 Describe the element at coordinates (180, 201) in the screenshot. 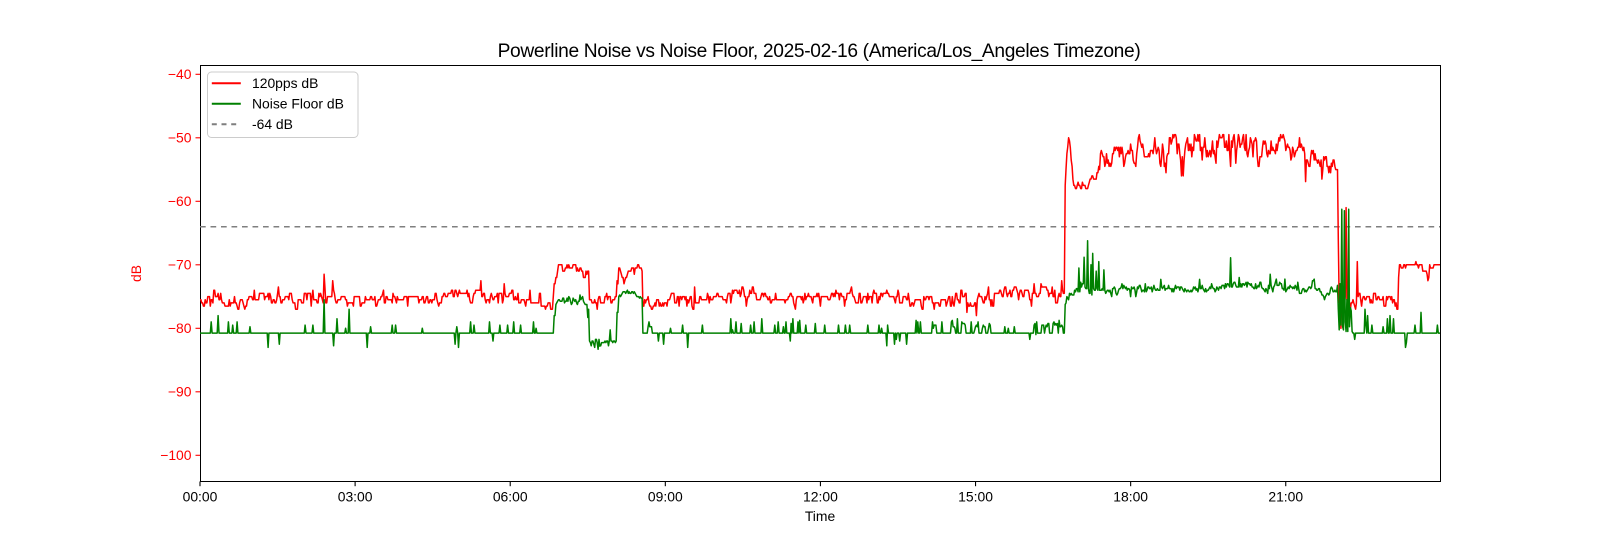

I see `svg-text: −60` at that location.